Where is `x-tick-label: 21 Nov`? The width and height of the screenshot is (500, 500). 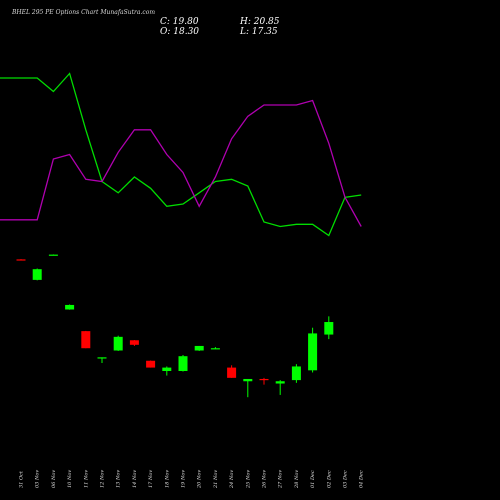
x-tick-label: 21 Nov is located at coordinates (216, 479).